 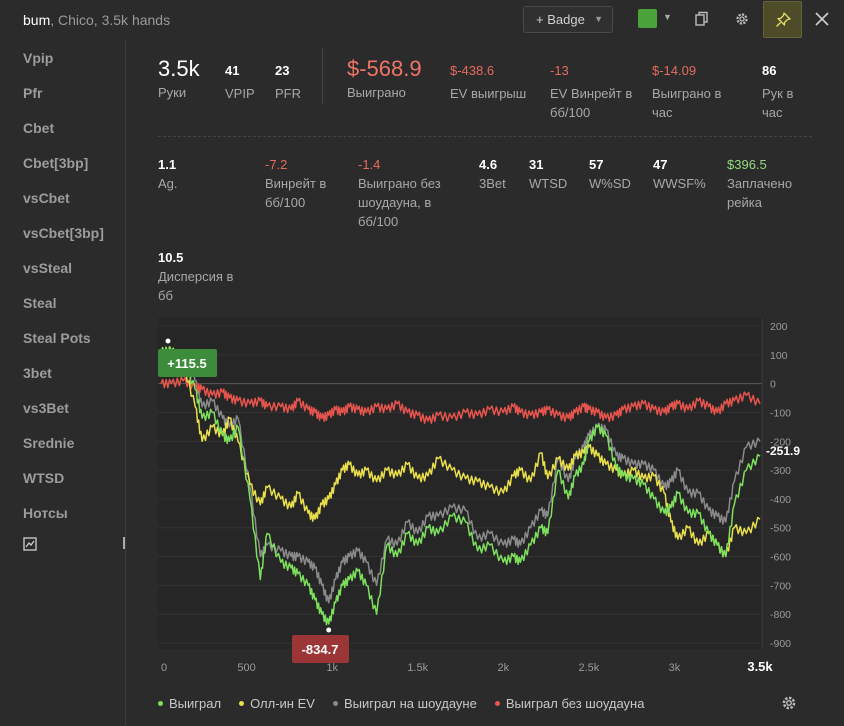 I want to click on x-tick-label: 3k, so click(x=675, y=668).